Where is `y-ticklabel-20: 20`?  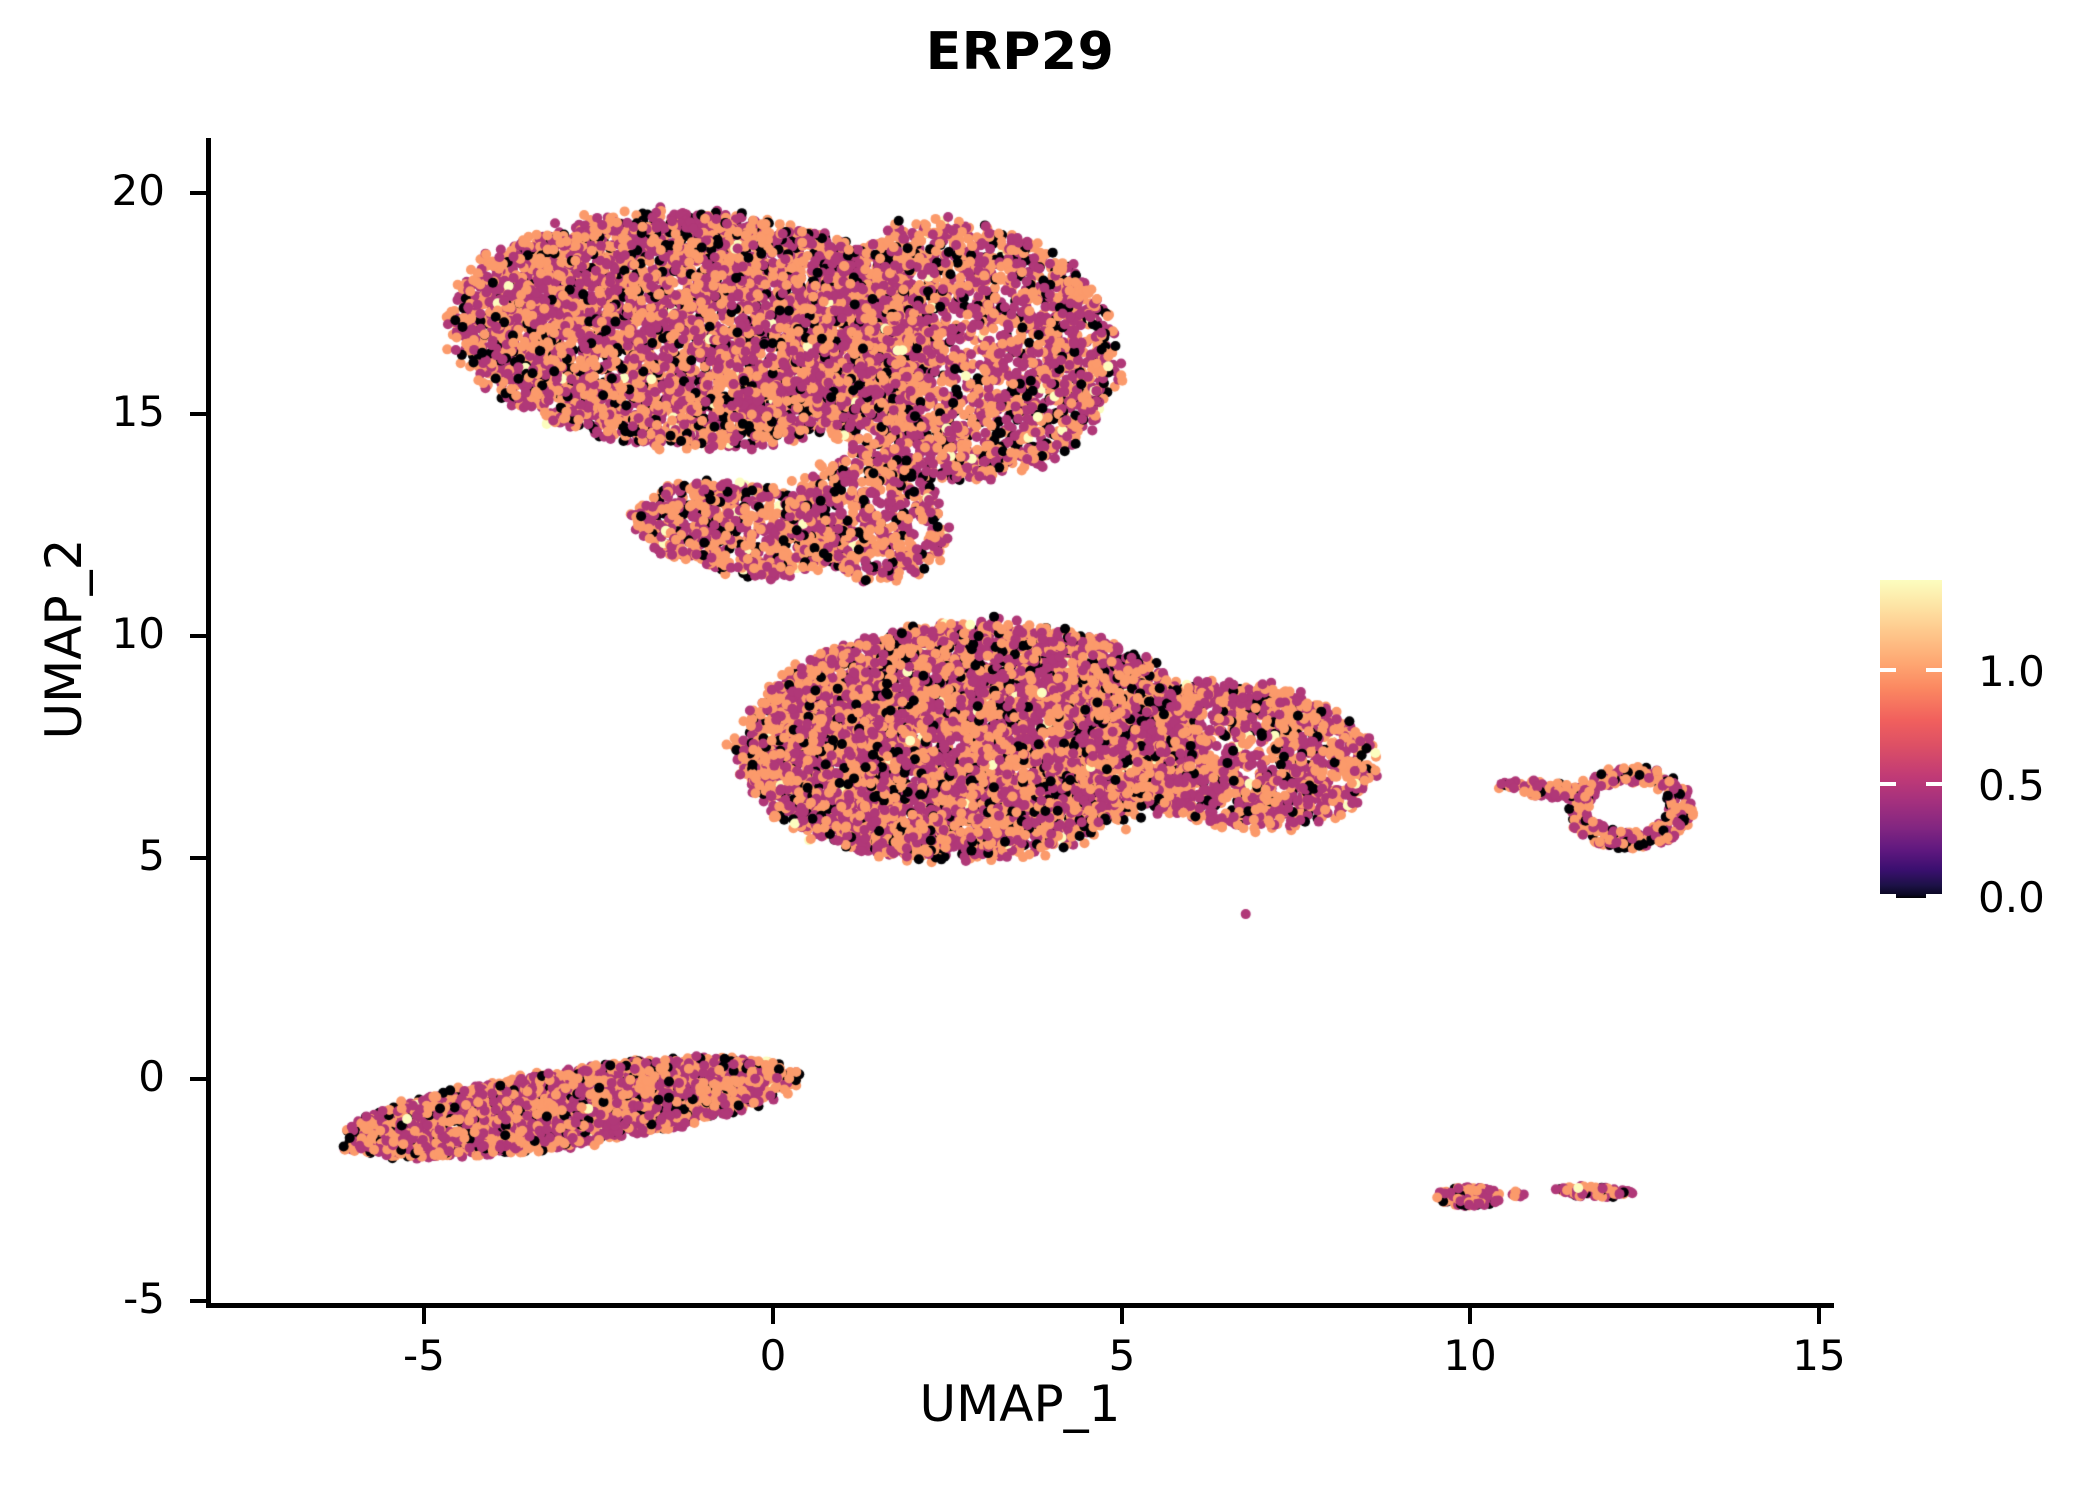 y-ticklabel-20: 20 is located at coordinates (138, 190).